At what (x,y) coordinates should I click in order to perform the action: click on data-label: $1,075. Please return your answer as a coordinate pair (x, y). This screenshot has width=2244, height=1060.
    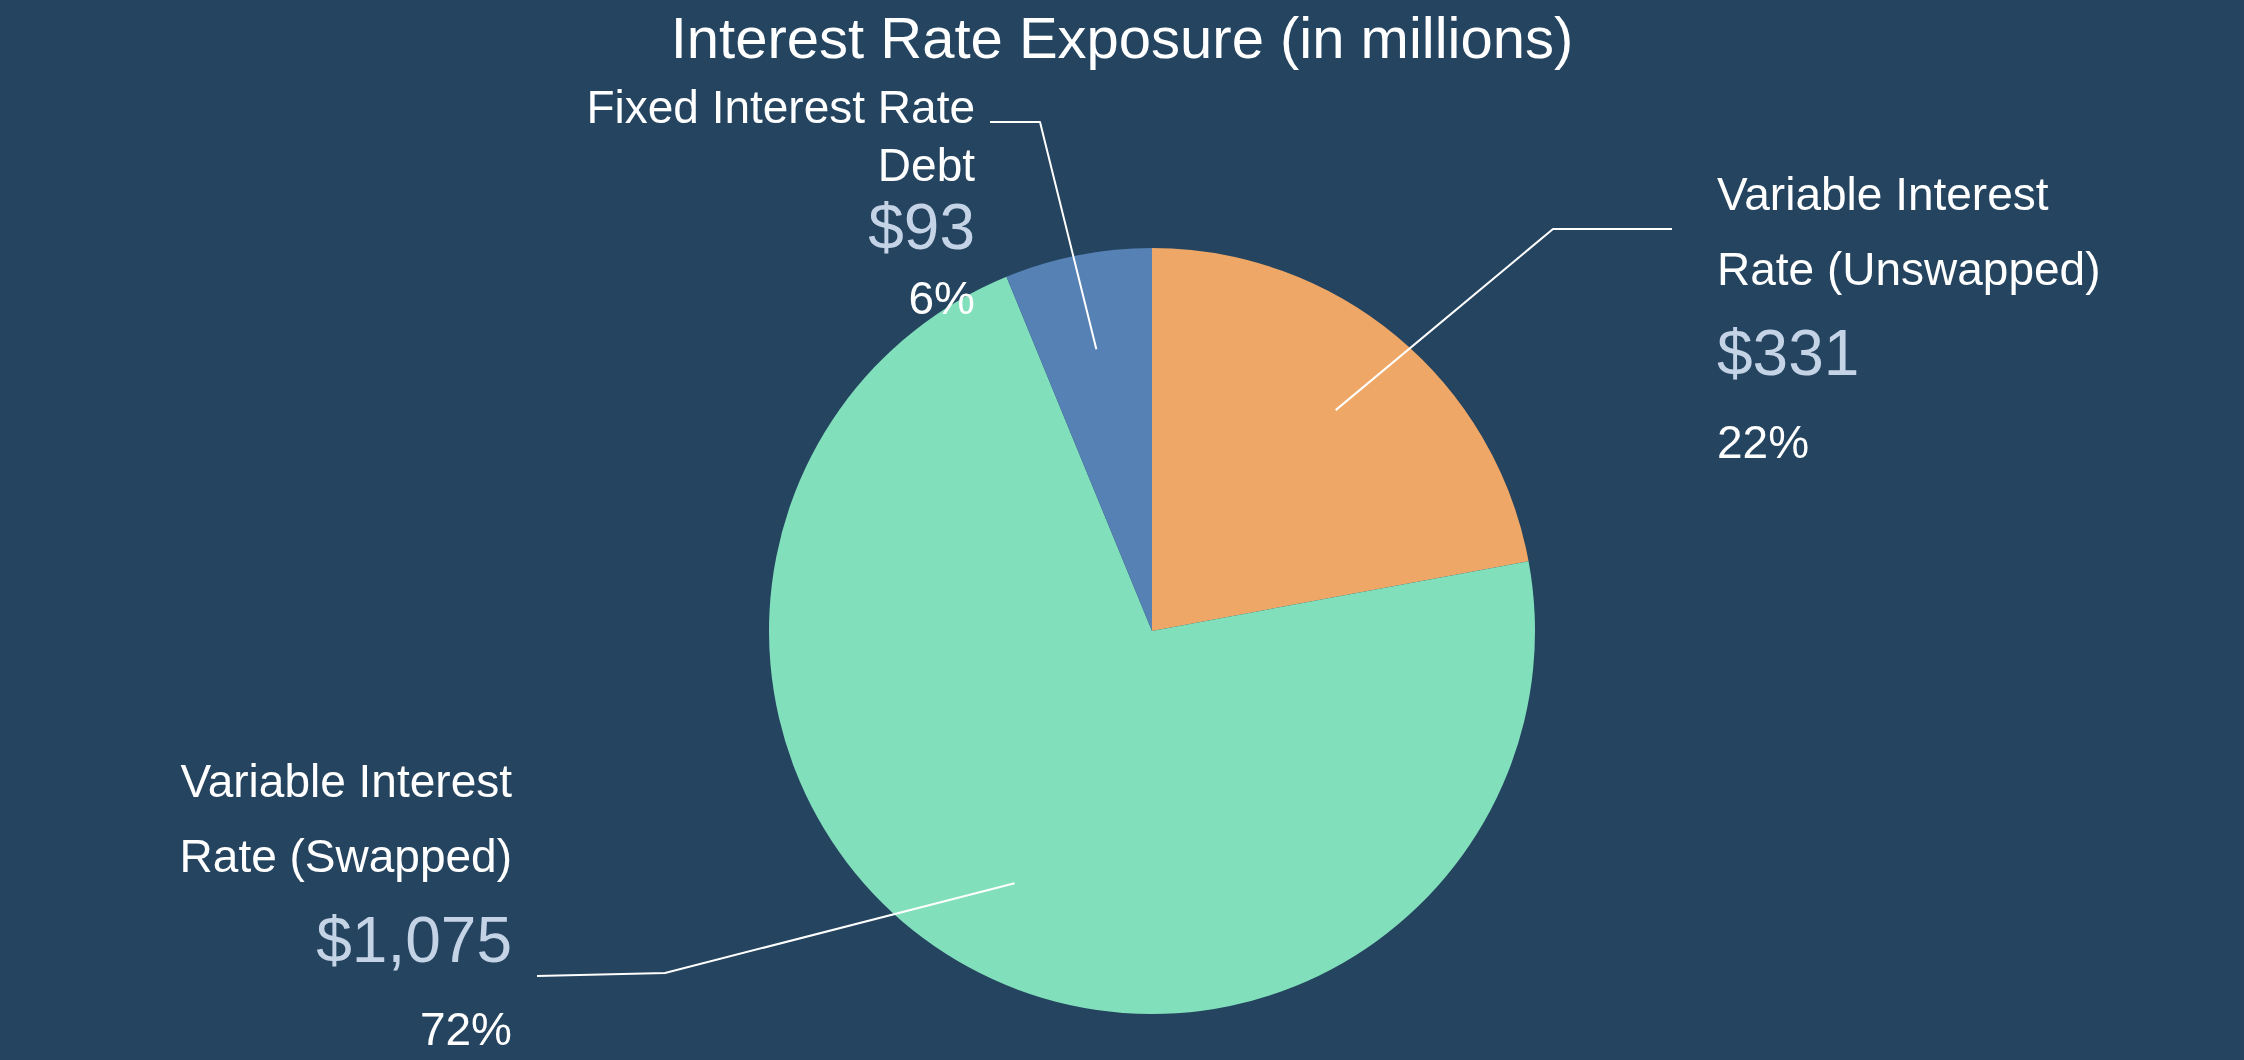
    Looking at the image, I should click on (414, 939).